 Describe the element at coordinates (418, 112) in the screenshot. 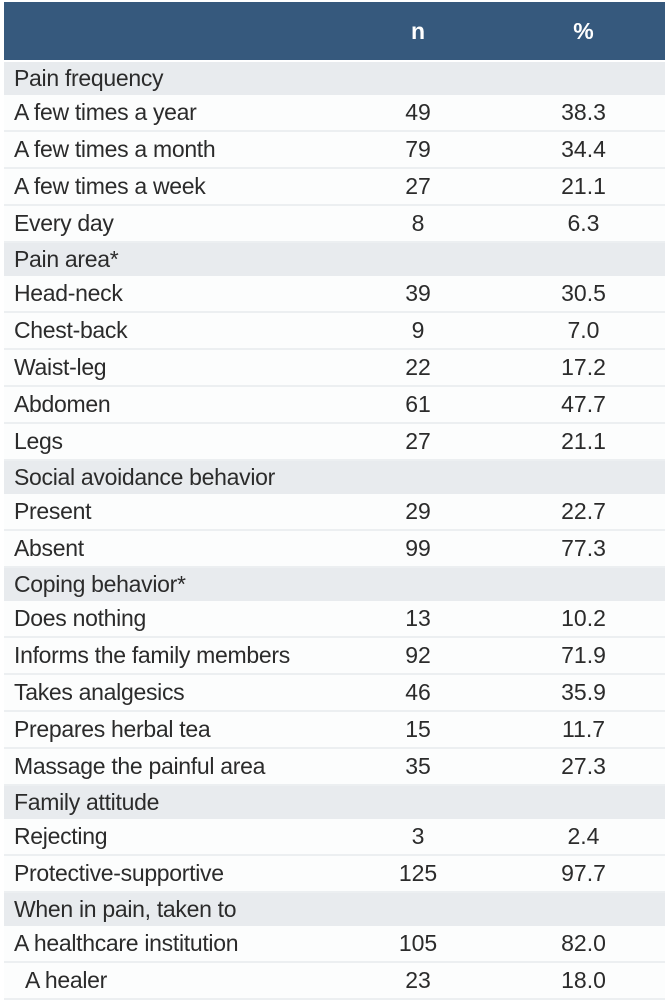

I see `row-n-value: 49` at that location.